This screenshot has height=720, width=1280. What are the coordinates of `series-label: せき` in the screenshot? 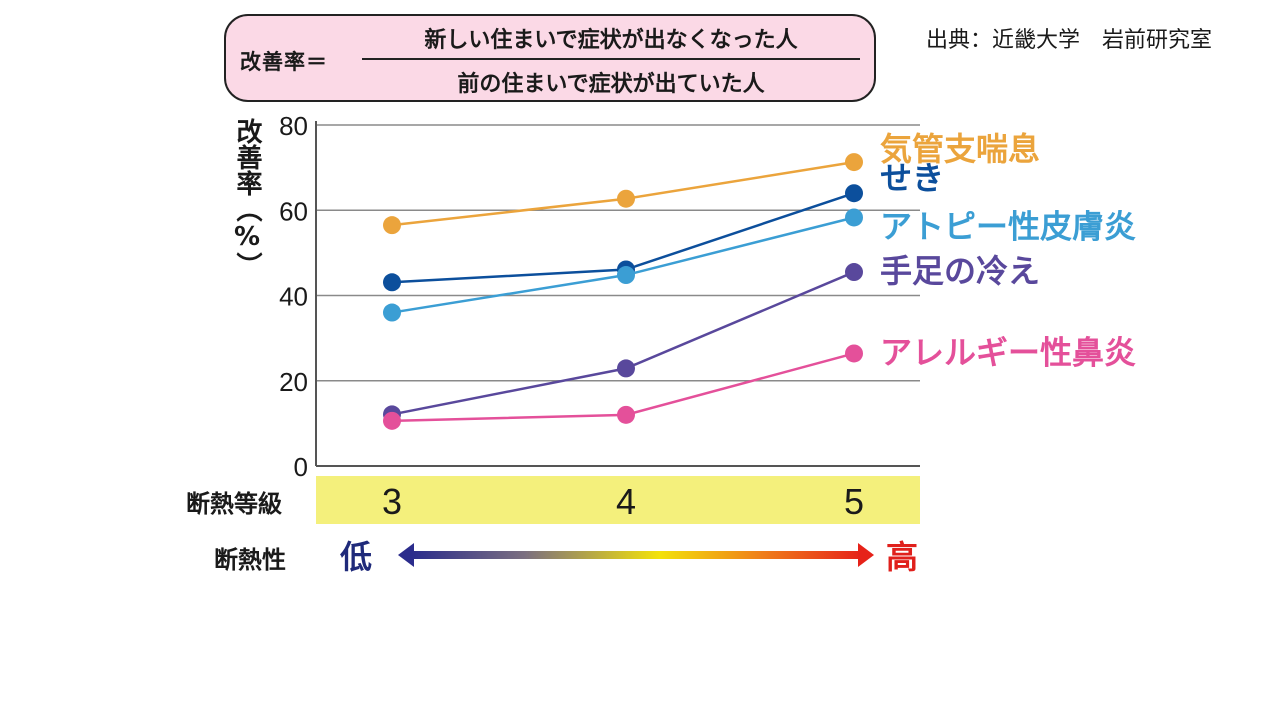 It's located at (912, 178).